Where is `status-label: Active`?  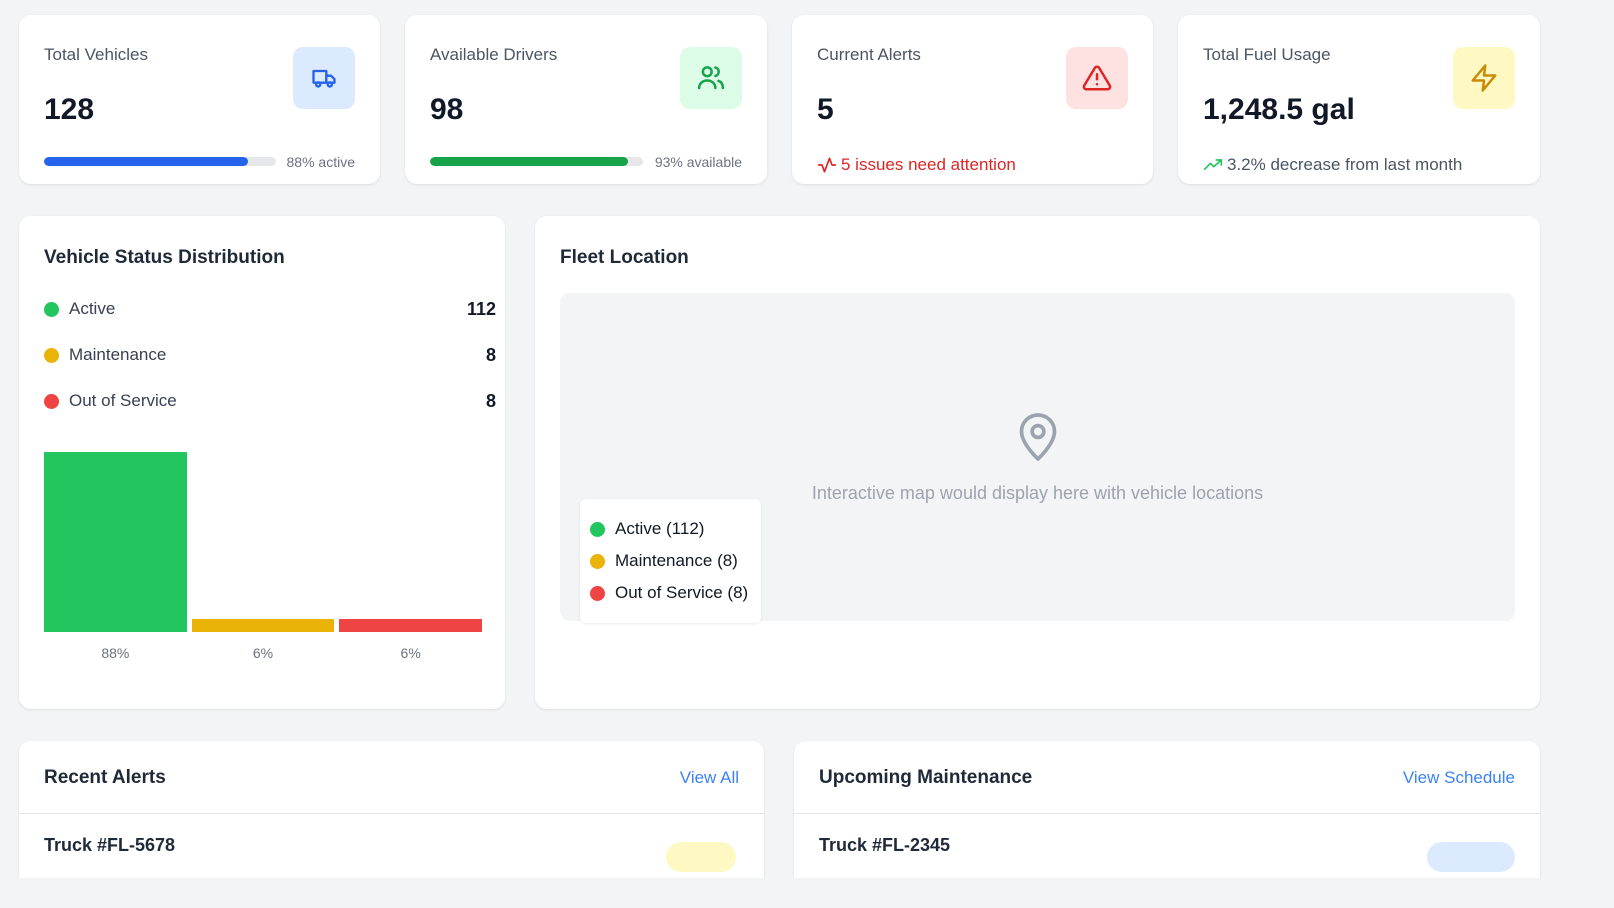 status-label: Active is located at coordinates (92, 308).